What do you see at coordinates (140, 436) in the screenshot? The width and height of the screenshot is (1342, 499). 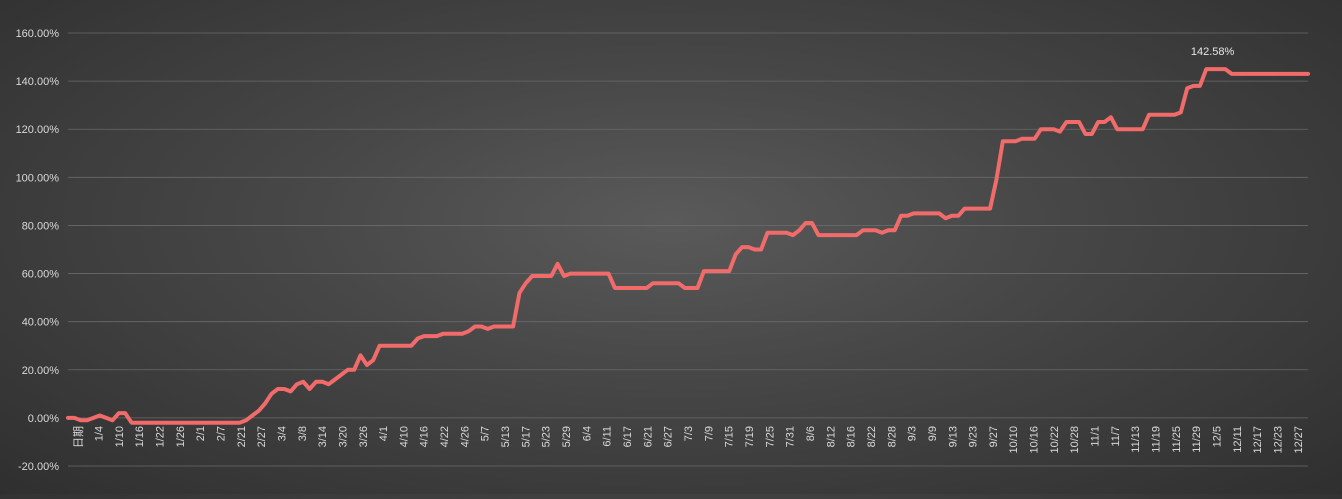 I see `x-tick-label: 1/16` at bounding box center [140, 436].